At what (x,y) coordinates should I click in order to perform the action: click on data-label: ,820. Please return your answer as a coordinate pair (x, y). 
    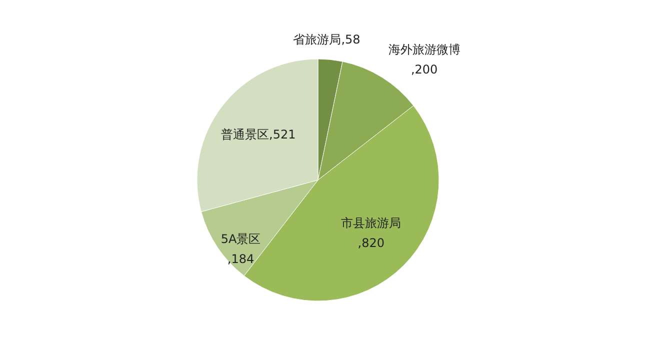
    Looking at the image, I should click on (371, 243).